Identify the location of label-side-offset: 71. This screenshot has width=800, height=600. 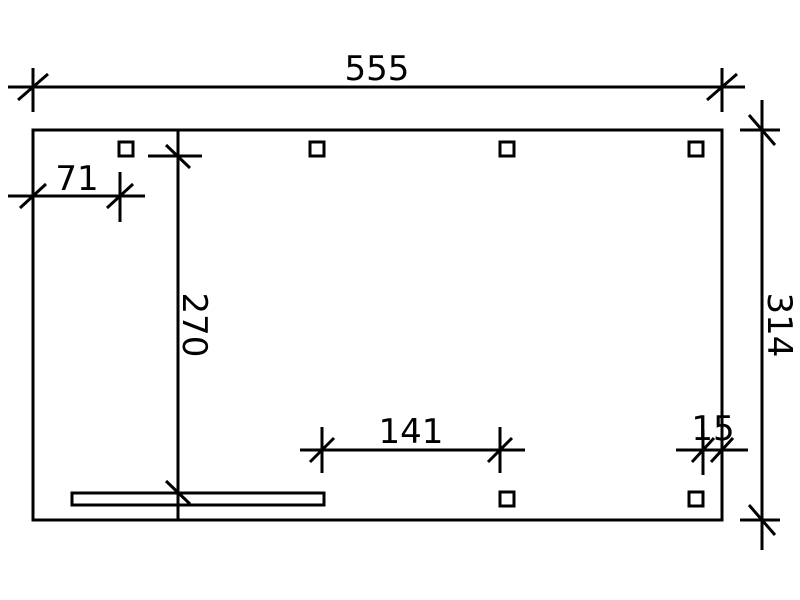
(76, 179).